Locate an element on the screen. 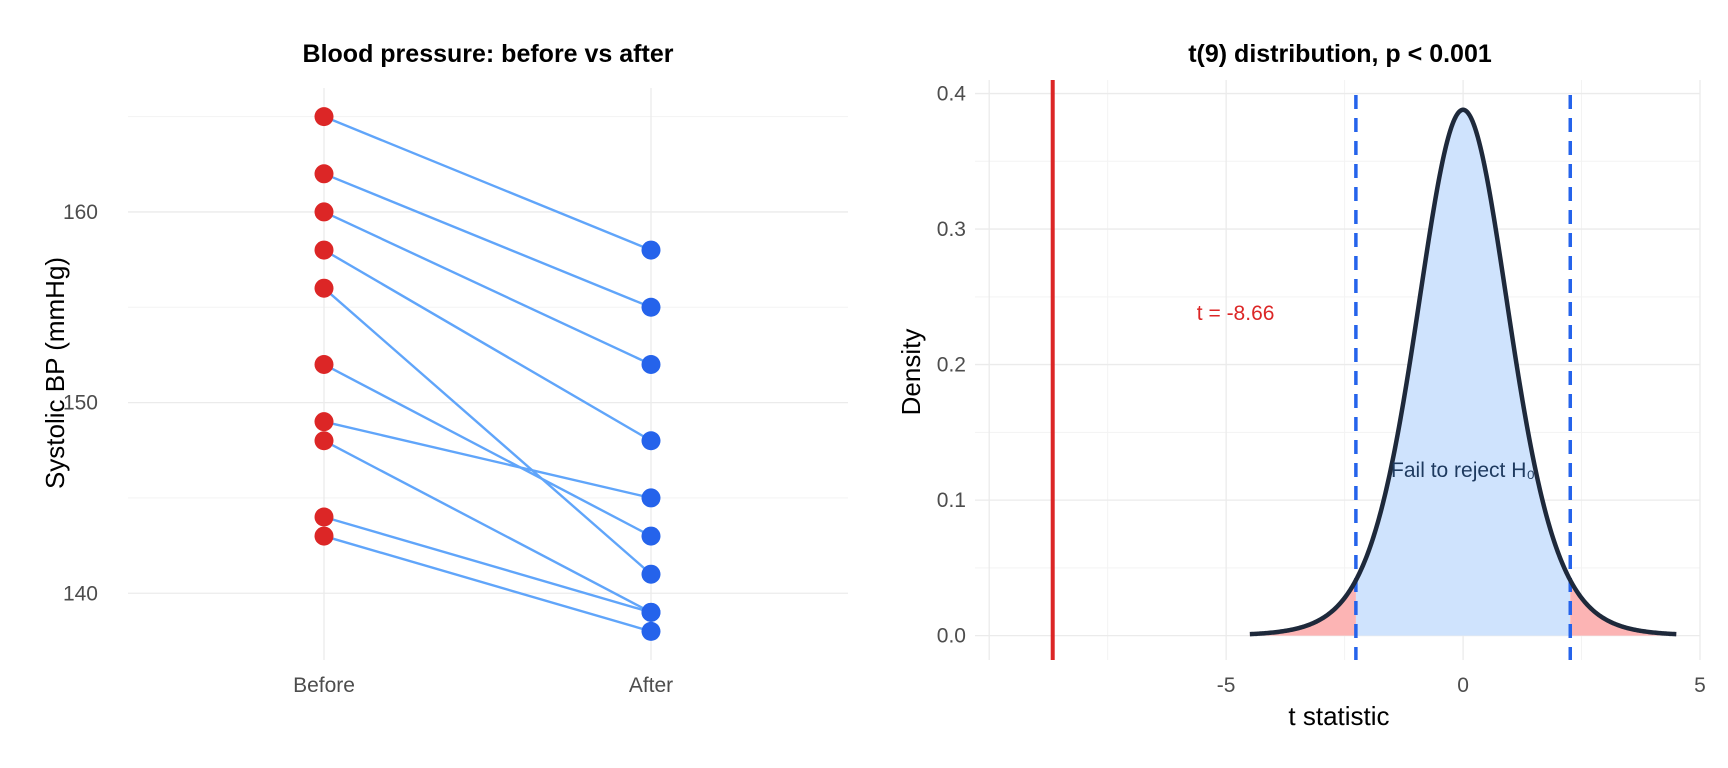 This screenshot has height=768, width=1728. right-x-tick-labels: -5 0 5 is located at coordinates (1461, 685).